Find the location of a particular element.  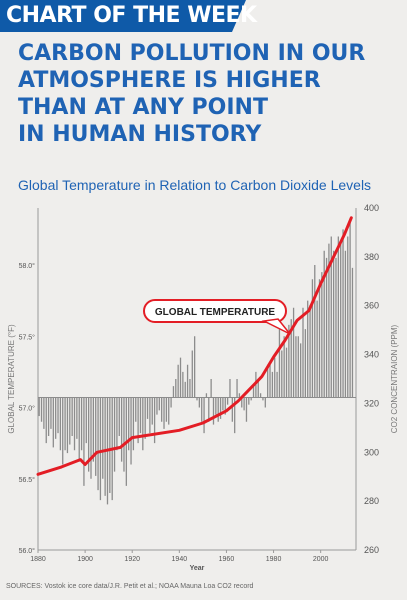

x-tick-label: 1980 is located at coordinates (274, 559).